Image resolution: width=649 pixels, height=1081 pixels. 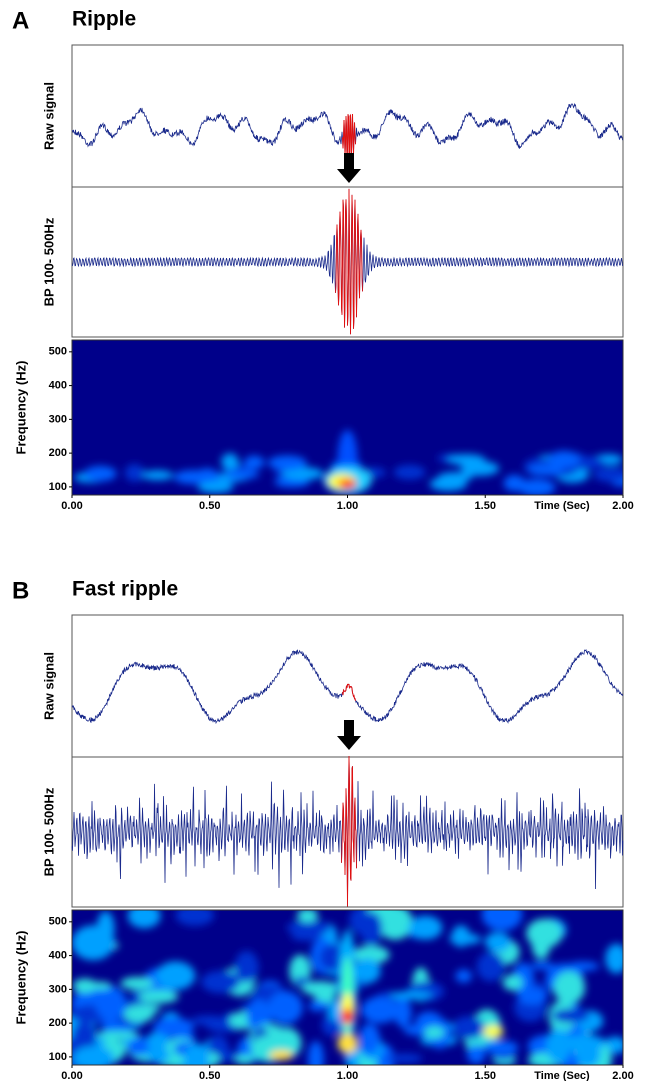 What do you see at coordinates (485, 1075) in the screenshot?
I see `x-tick-label: 1.50` at bounding box center [485, 1075].